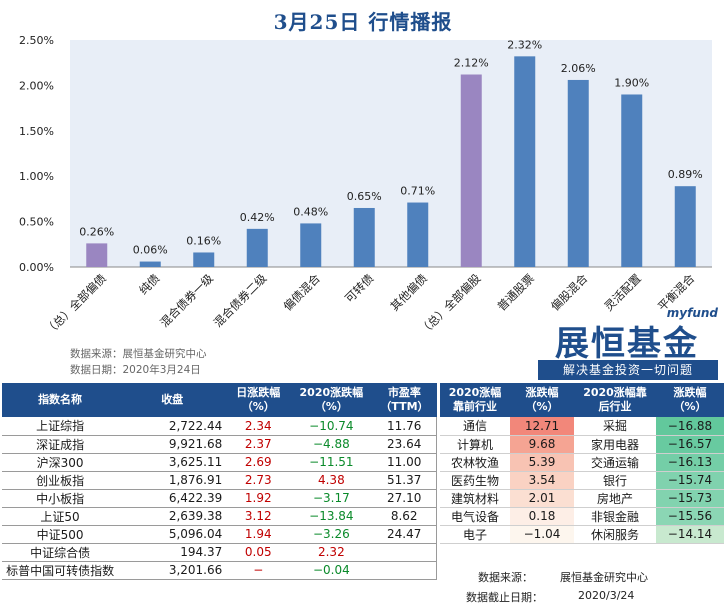  Describe the element at coordinates (542, 534) in the screenshot. I see `top-industry-change: −1.04` at that location.